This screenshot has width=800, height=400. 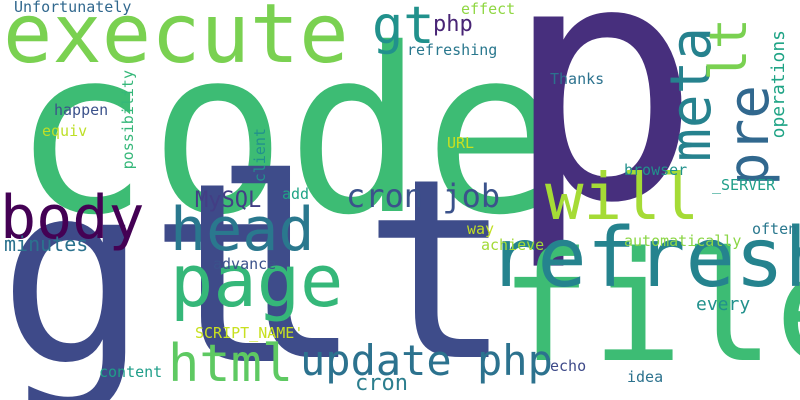 What do you see at coordinates (46, 244) in the screenshot?
I see `word-minutes: minutes` at bounding box center [46, 244].